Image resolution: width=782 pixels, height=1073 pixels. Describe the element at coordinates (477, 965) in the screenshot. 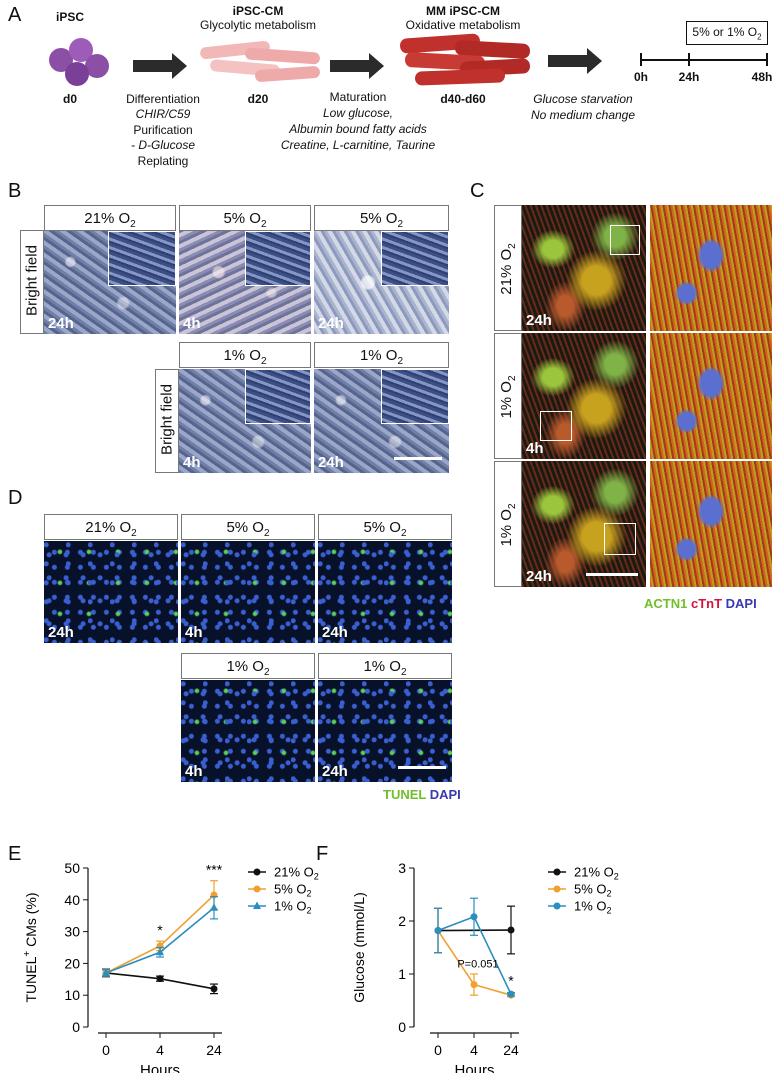

I see `p-value-annotation: P=0.051` at that location.